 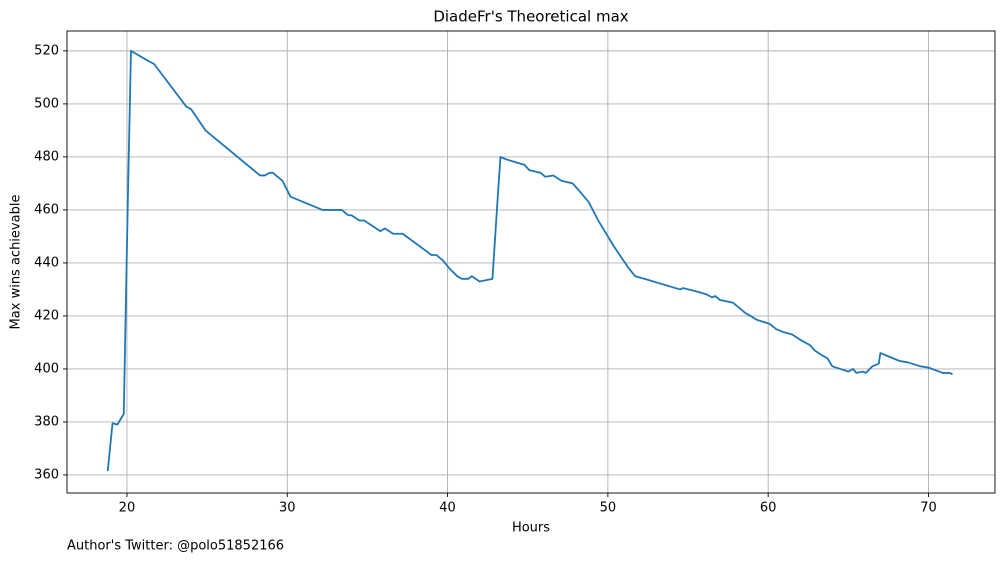 I want to click on y-tick-label: 520, so click(x=46, y=50).